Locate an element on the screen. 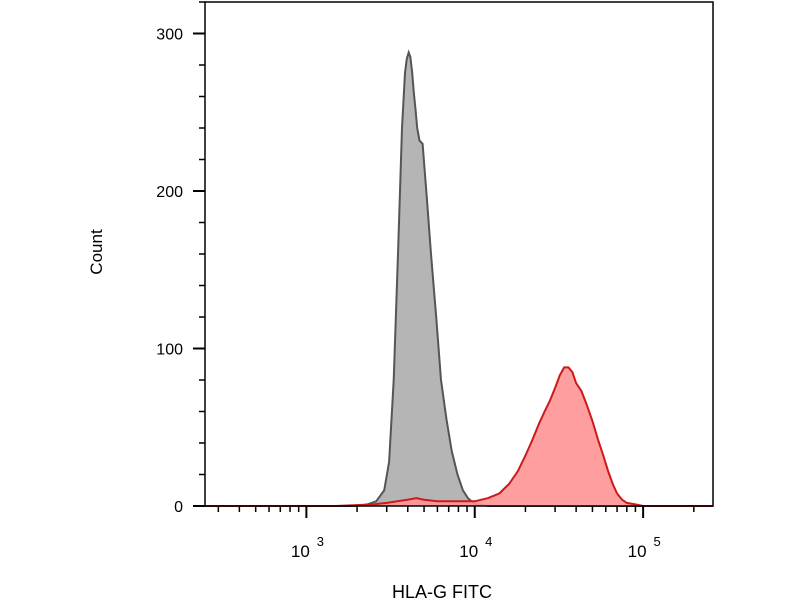 This screenshot has height=600, width=800. y-tick-label: 300 is located at coordinates (169, 35).